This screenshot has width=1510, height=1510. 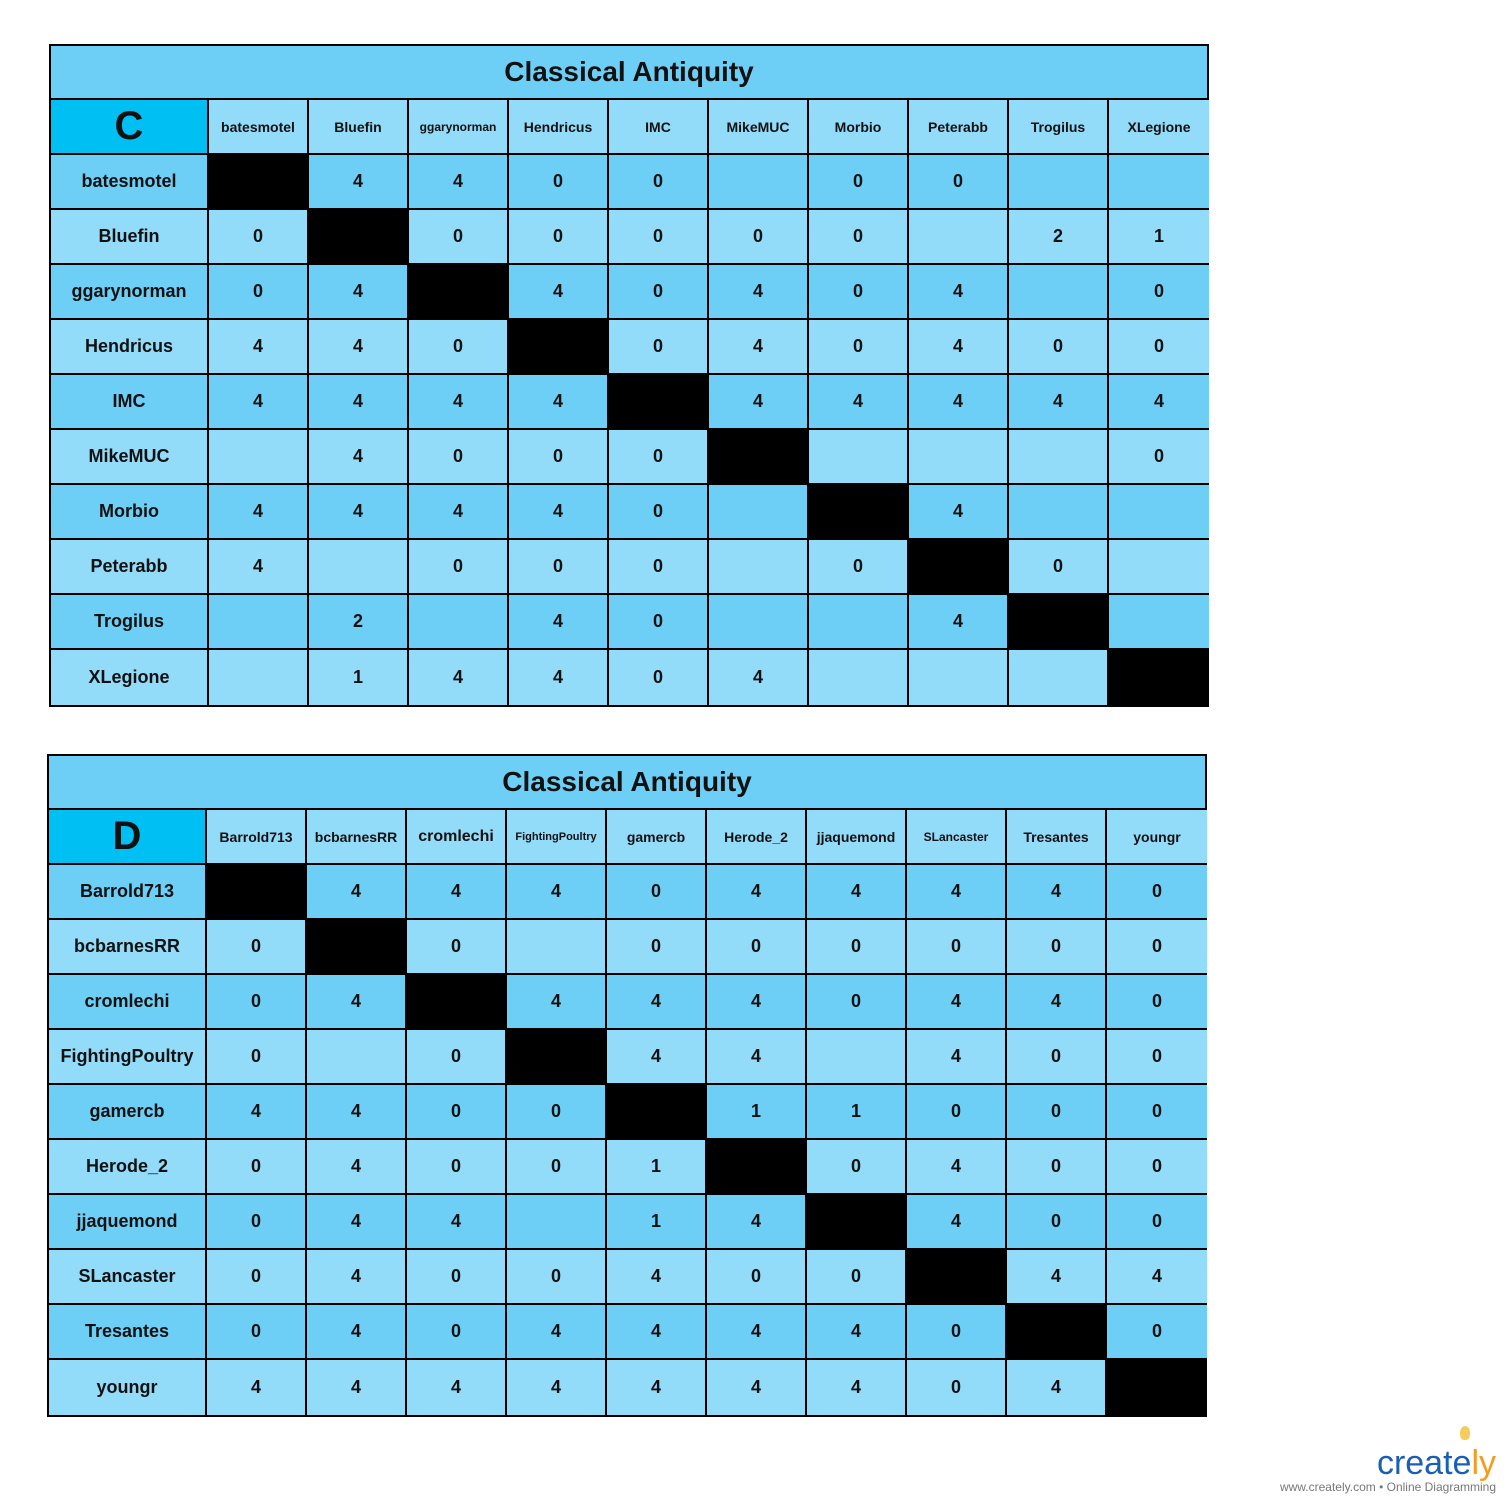 I want to click on row-header: MikeMUC, so click(x=130, y=457).